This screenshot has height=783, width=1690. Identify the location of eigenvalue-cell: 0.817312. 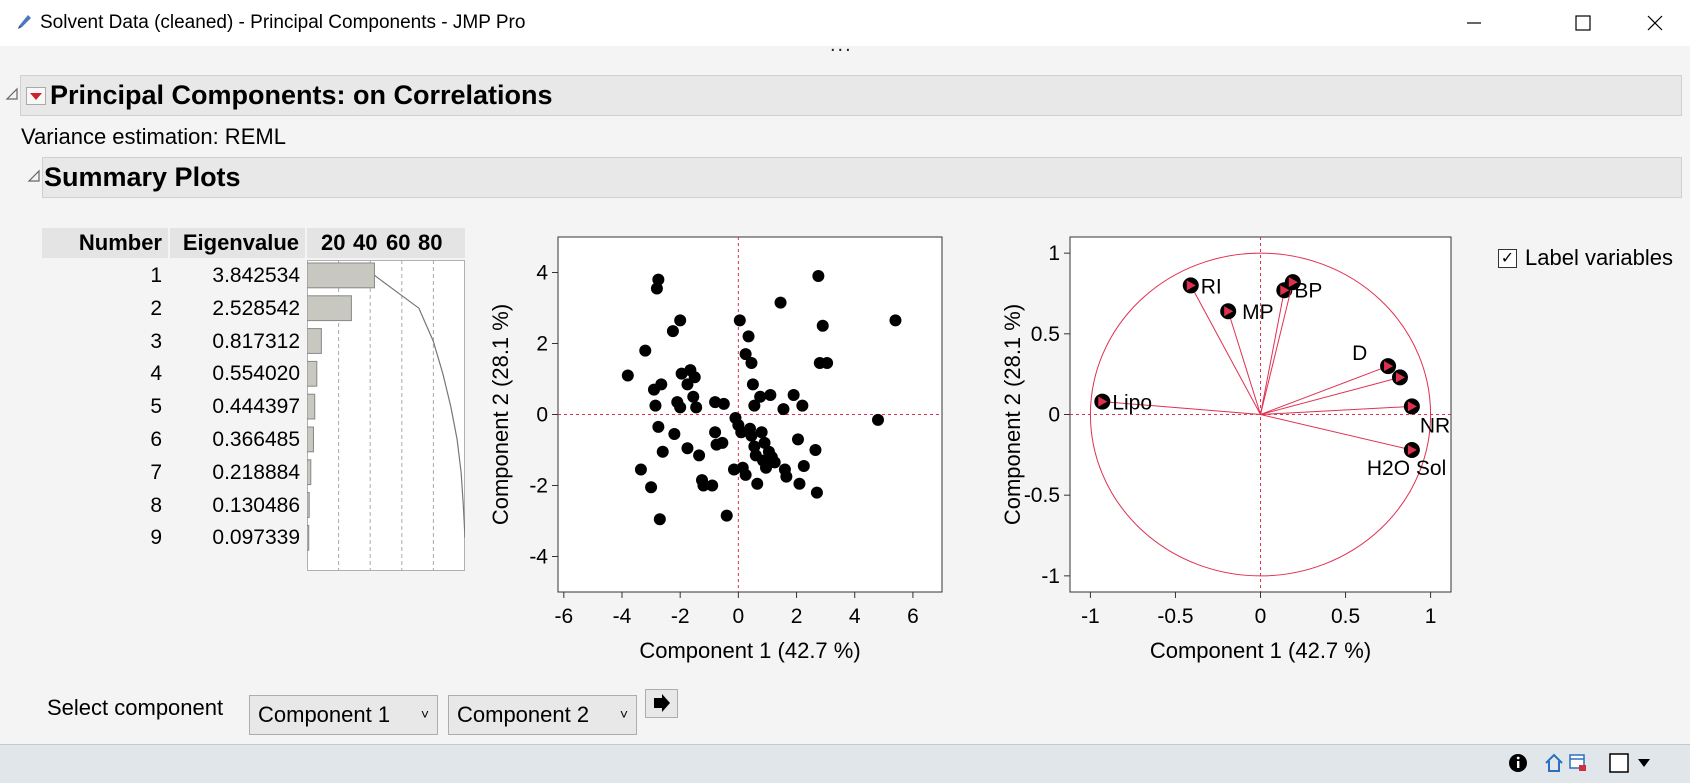
(256, 341).